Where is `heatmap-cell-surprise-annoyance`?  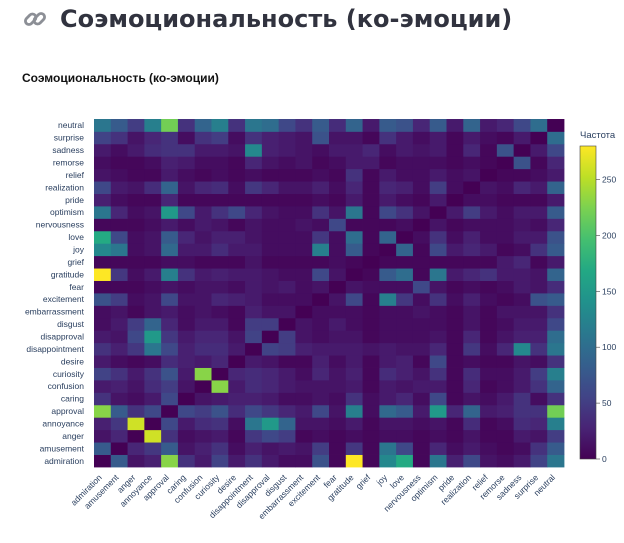
heatmap-cell-surprise-annoyance is located at coordinates (153, 138).